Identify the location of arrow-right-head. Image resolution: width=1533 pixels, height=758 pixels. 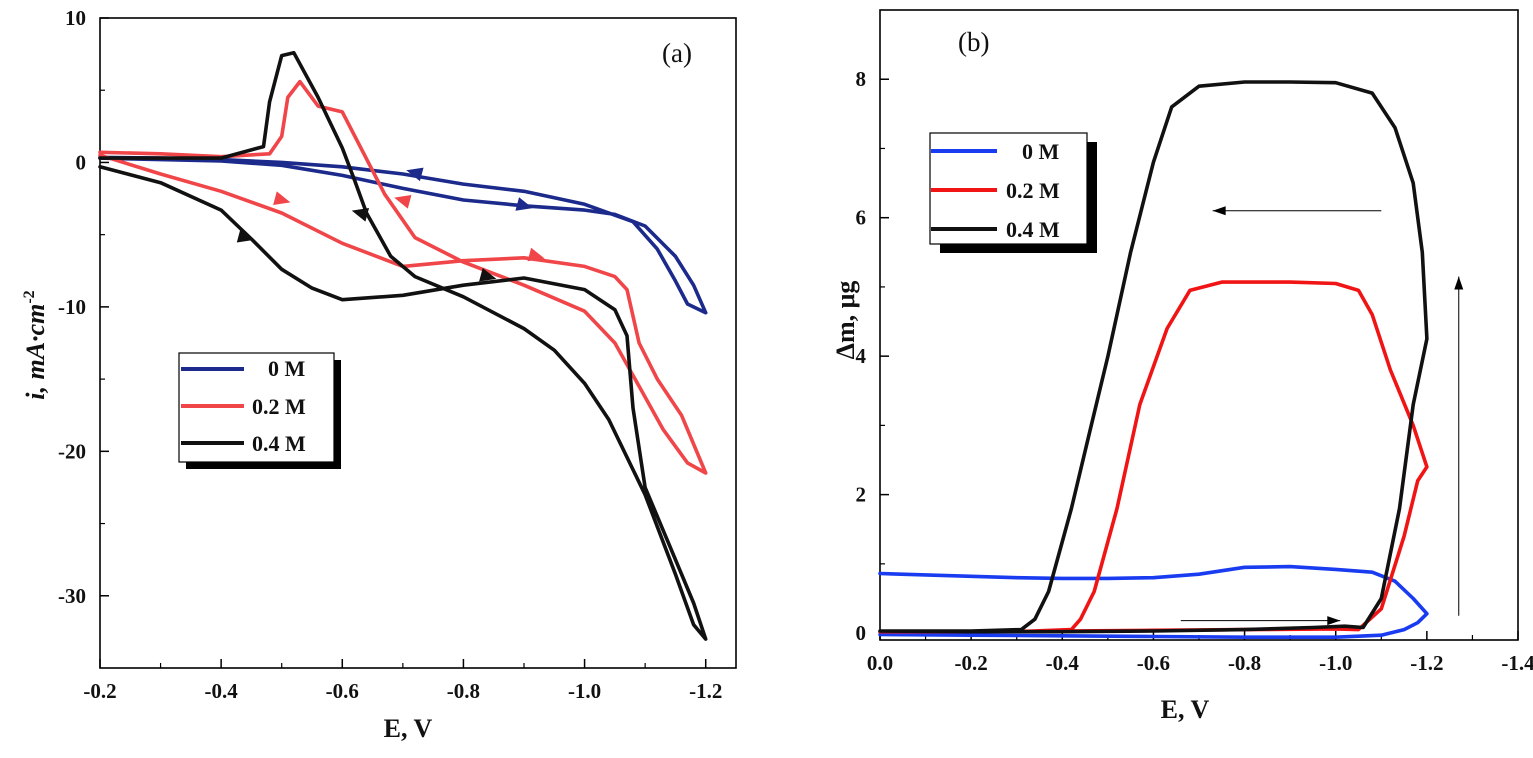
(1334, 621).